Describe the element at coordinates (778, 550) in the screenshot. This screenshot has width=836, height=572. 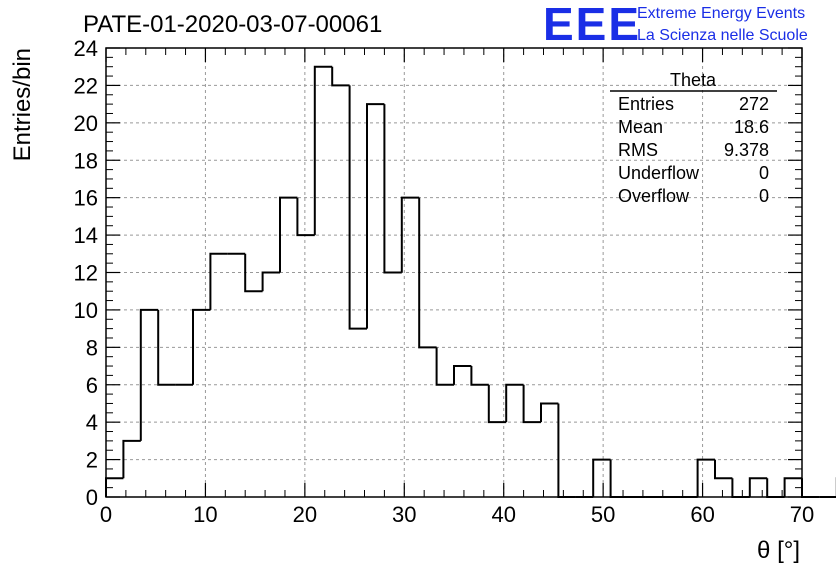
I see `x-axis-label: θ [°]` at that location.